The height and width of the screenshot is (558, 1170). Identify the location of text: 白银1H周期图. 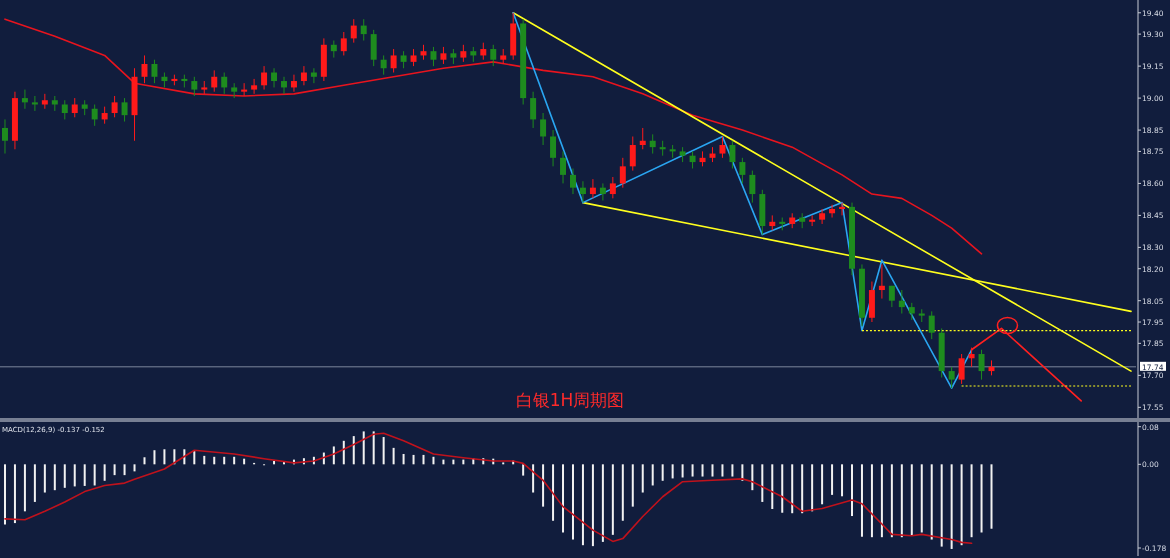
(570, 400).